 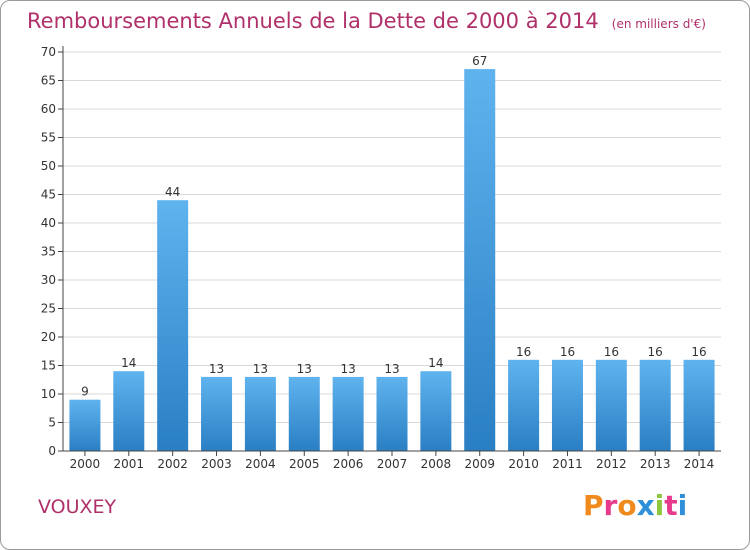 What do you see at coordinates (172, 464) in the screenshot?
I see `x-tick-label: 2002` at bounding box center [172, 464].